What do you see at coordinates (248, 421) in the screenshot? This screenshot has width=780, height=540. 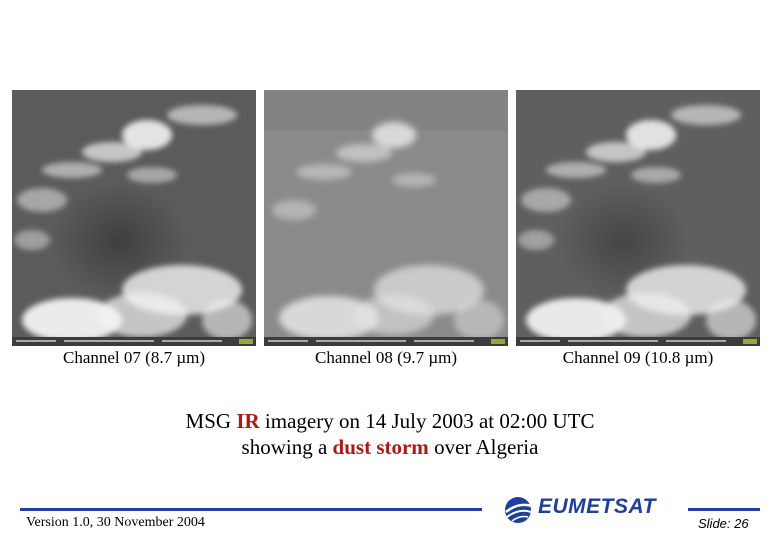 I see `caption-highlight-ir: IR` at bounding box center [248, 421].